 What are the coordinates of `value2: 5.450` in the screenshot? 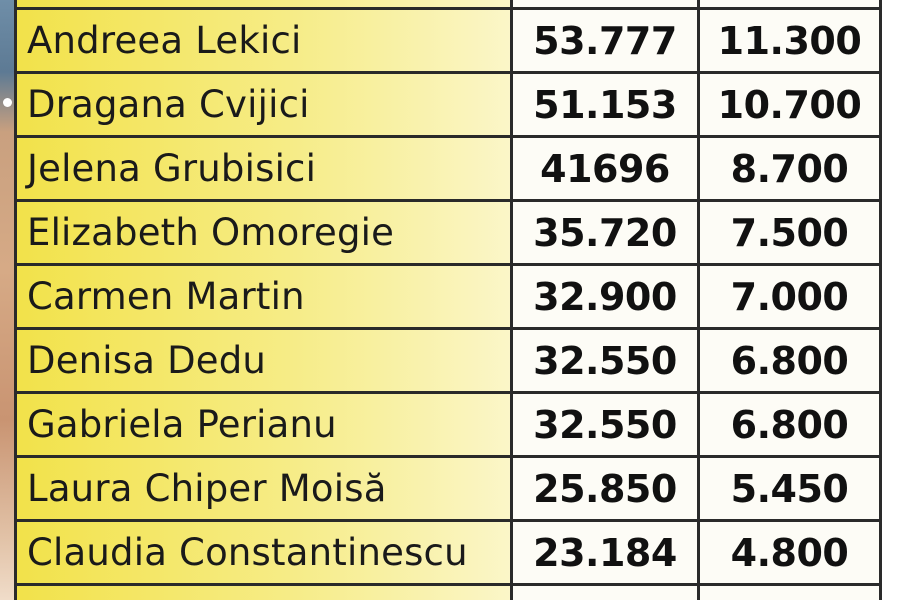 It's located at (789, 488).